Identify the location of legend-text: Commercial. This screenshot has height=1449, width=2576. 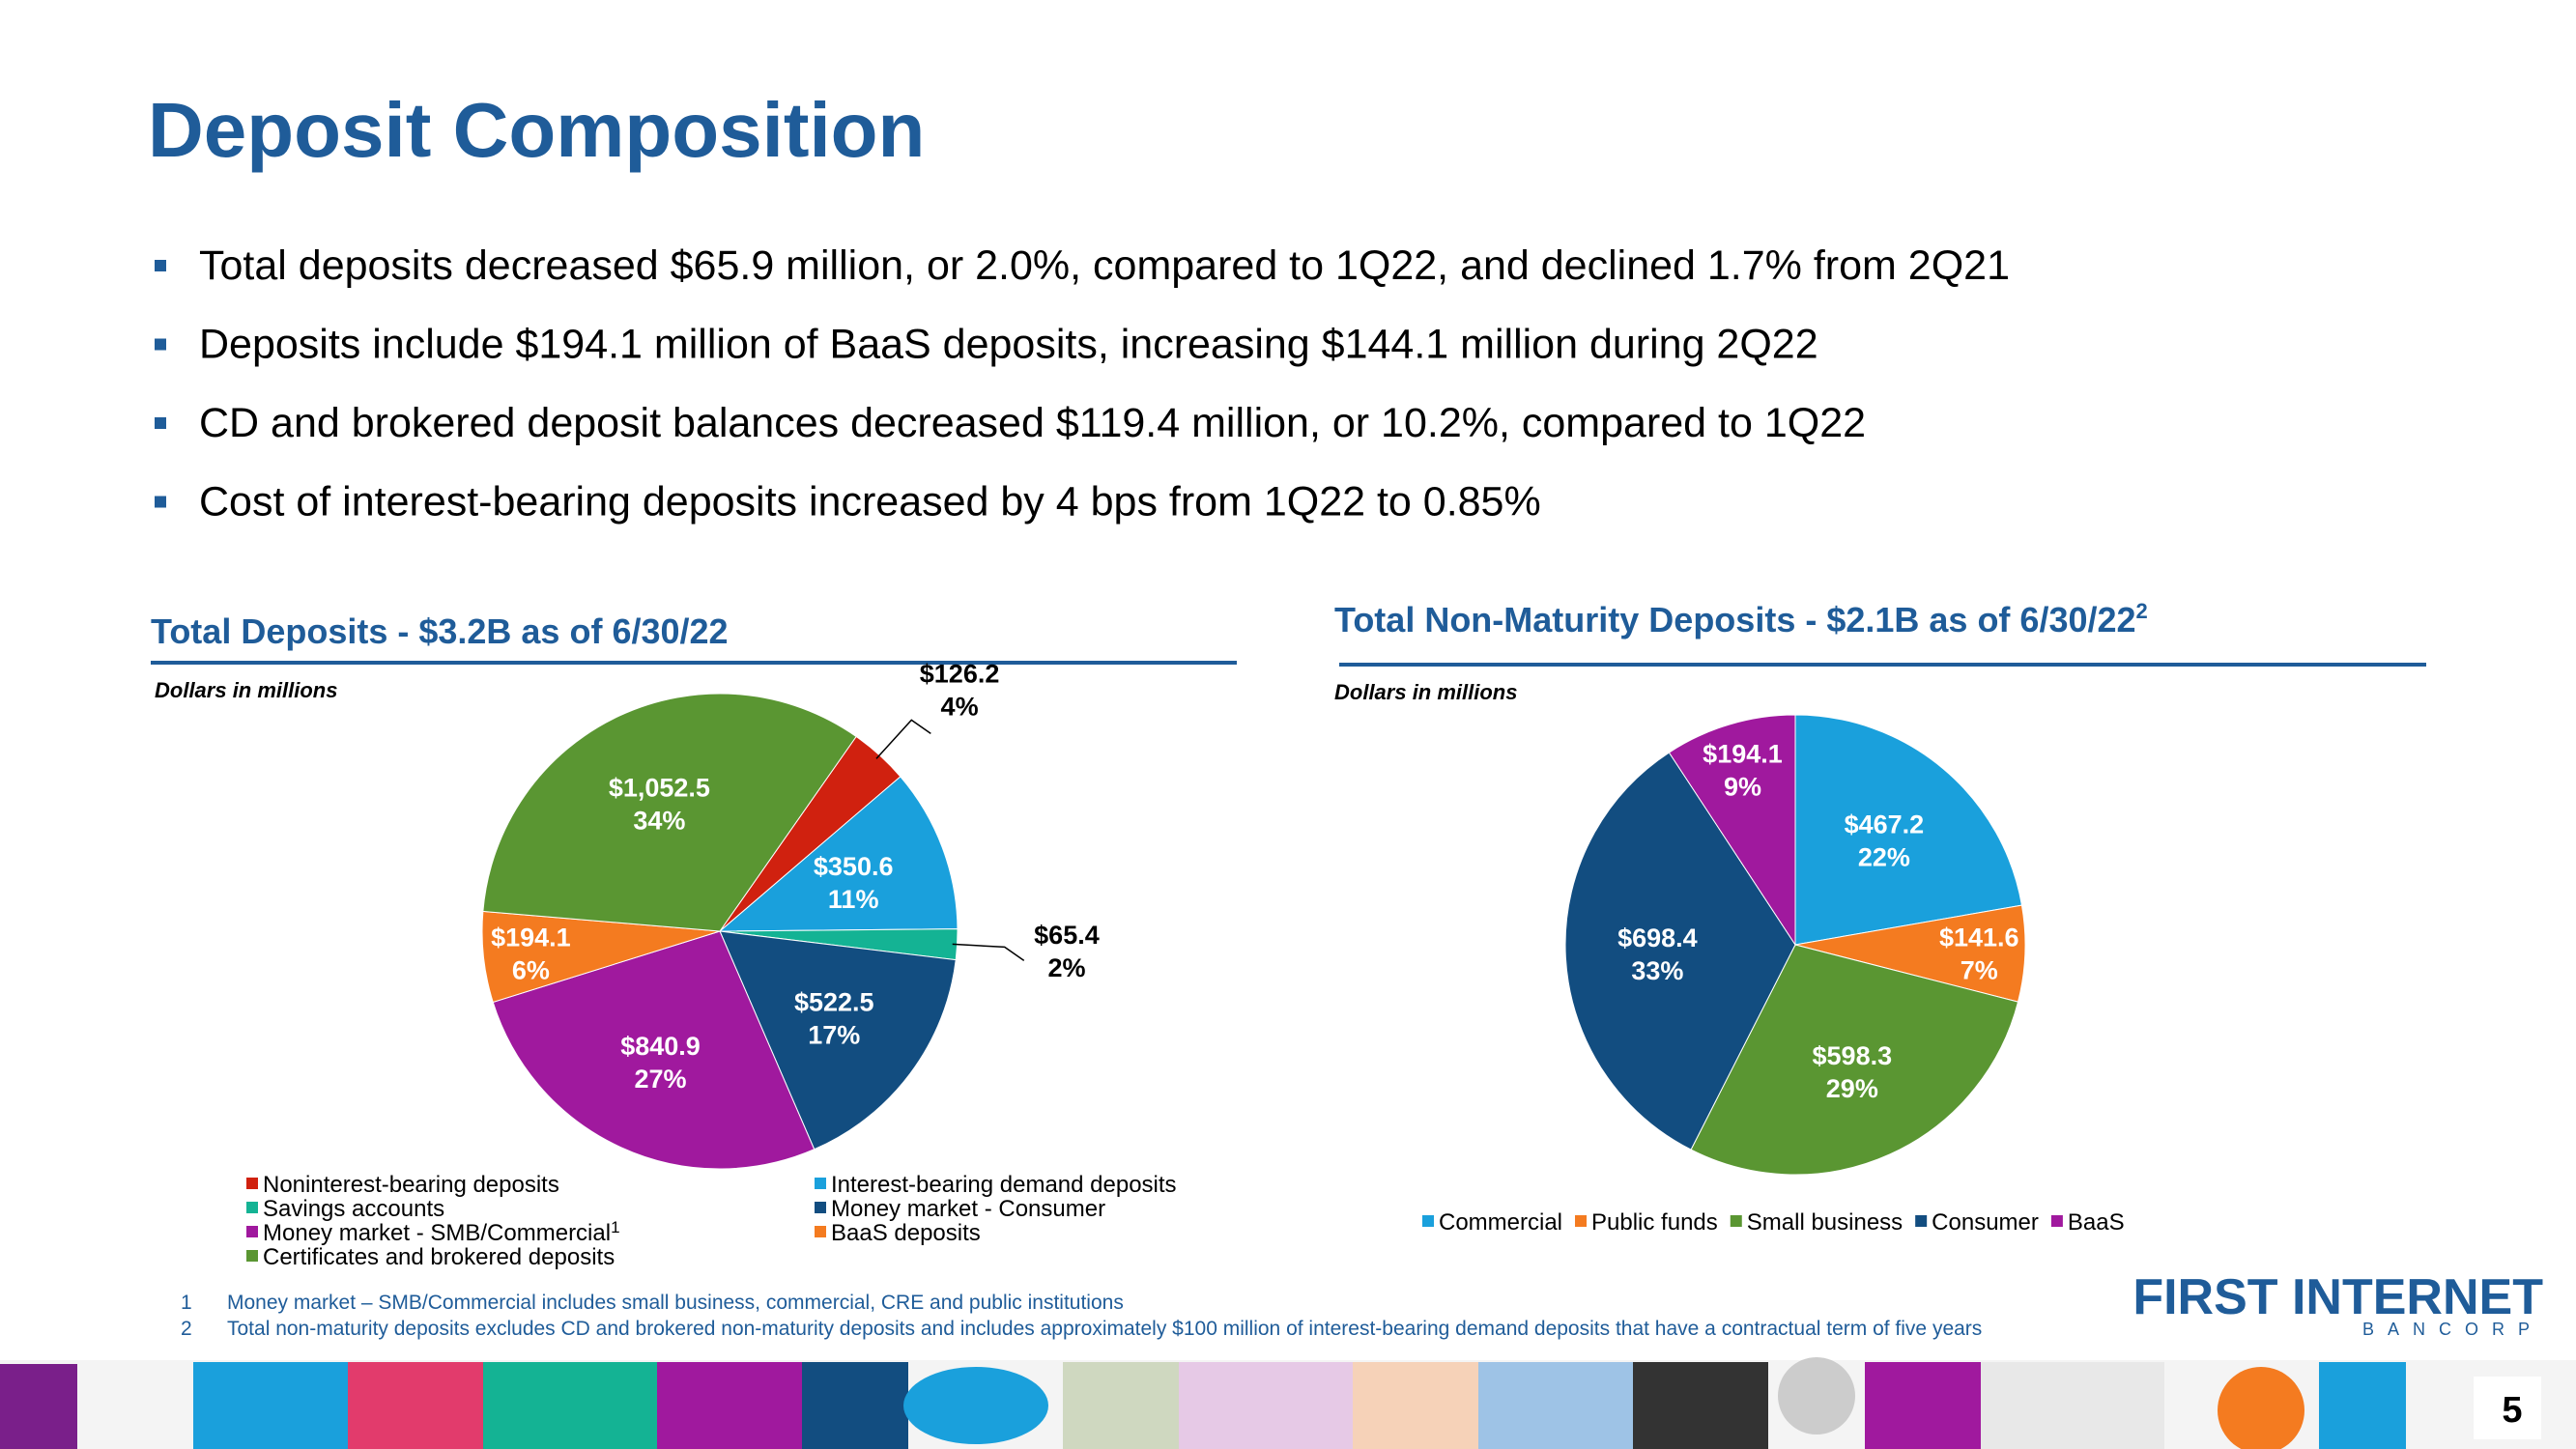
(1501, 1222).